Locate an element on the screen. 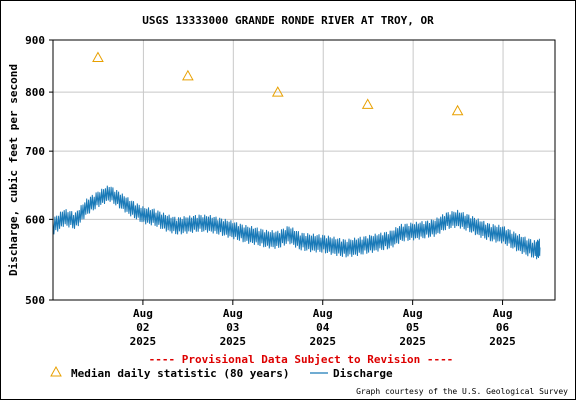 The height and width of the screenshot is (404, 576). median-series is located at coordinates (278, 83).